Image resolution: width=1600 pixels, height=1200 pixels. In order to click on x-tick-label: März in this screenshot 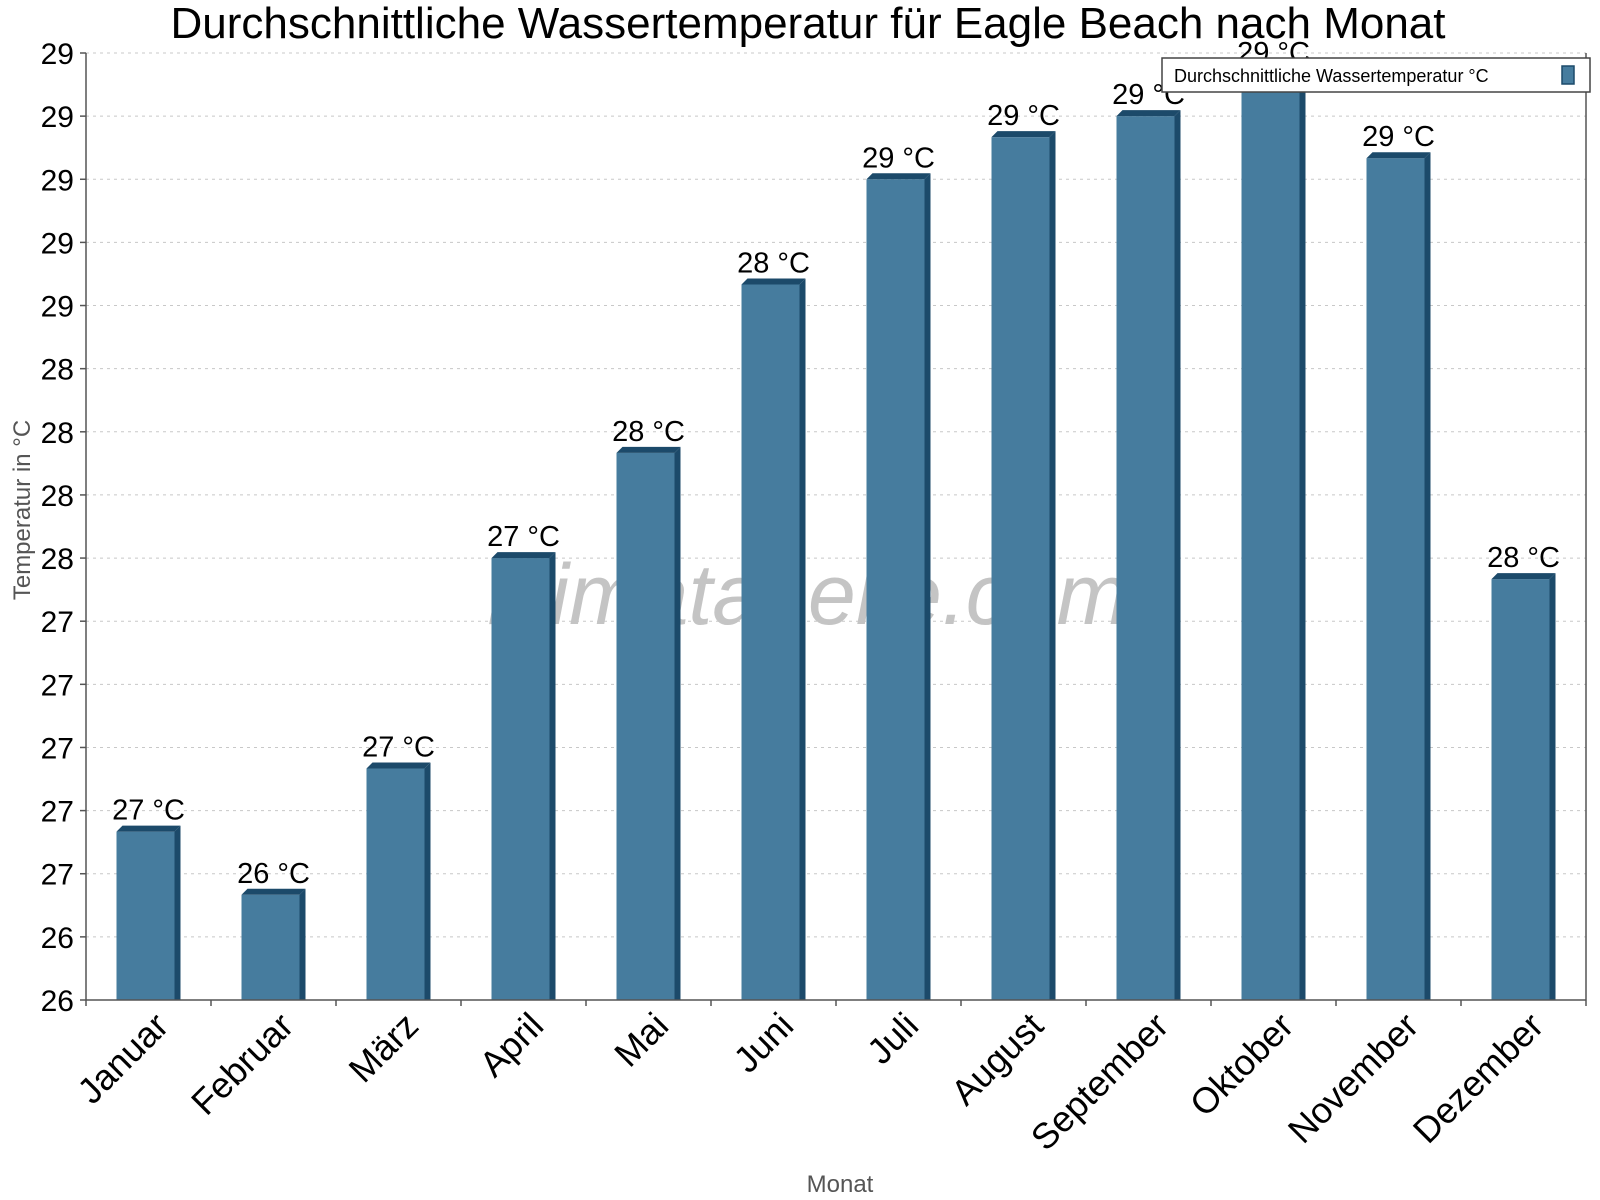, I will do `click(384, 1048)`.